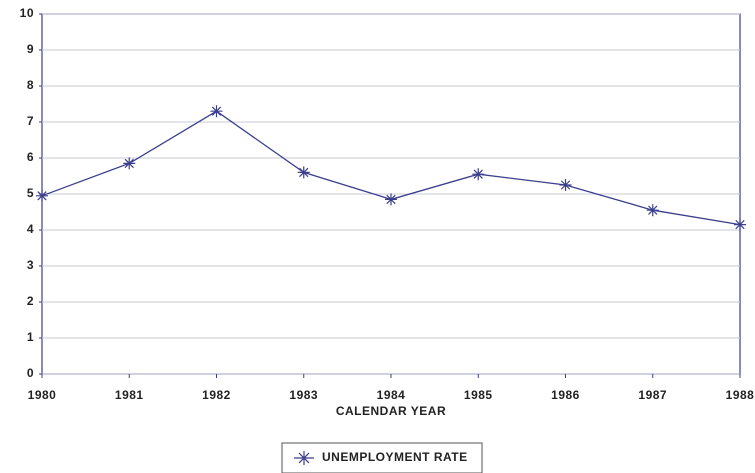 Image resolution: width=755 pixels, height=473 pixels. I want to click on x-tick-label: 1984, so click(391, 395).